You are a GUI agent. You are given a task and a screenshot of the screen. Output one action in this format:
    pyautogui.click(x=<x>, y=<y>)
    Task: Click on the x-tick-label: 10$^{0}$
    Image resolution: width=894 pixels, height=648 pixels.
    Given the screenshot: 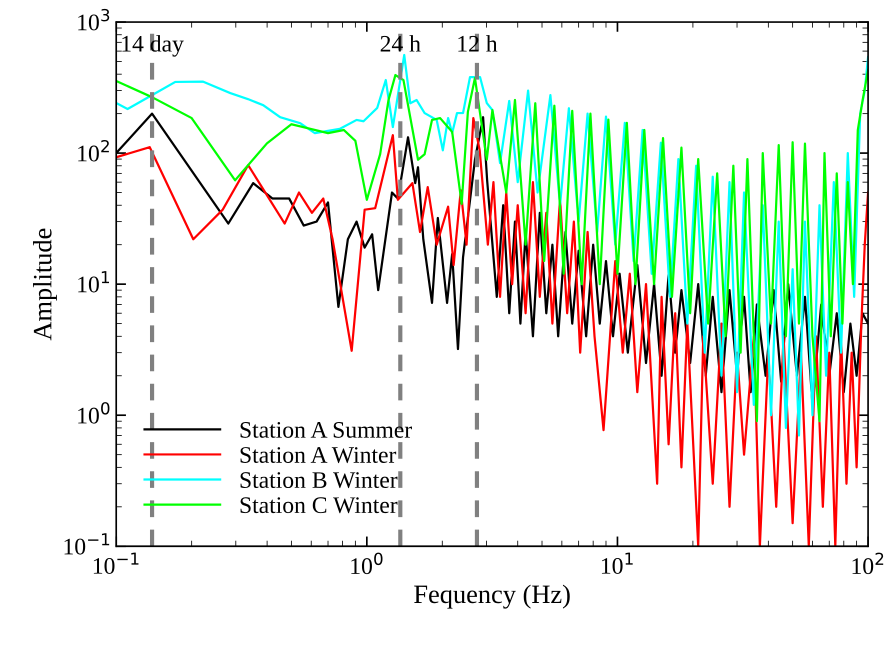 What is the action you would take?
    pyautogui.click(x=367, y=563)
    